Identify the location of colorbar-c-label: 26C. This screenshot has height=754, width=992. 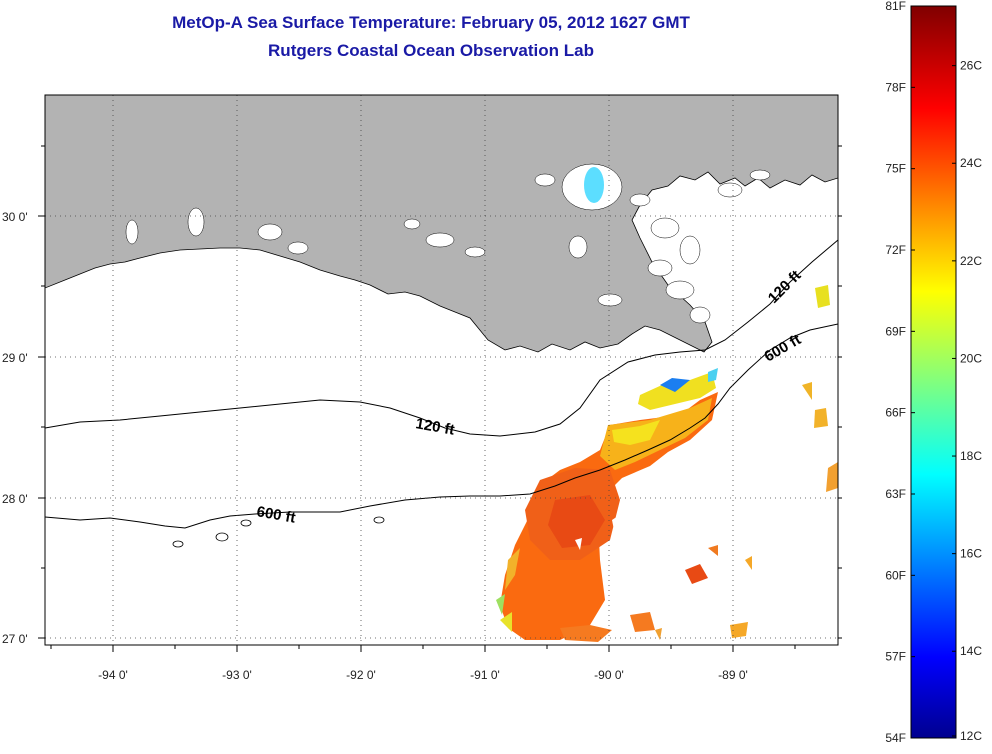
(971, 66).